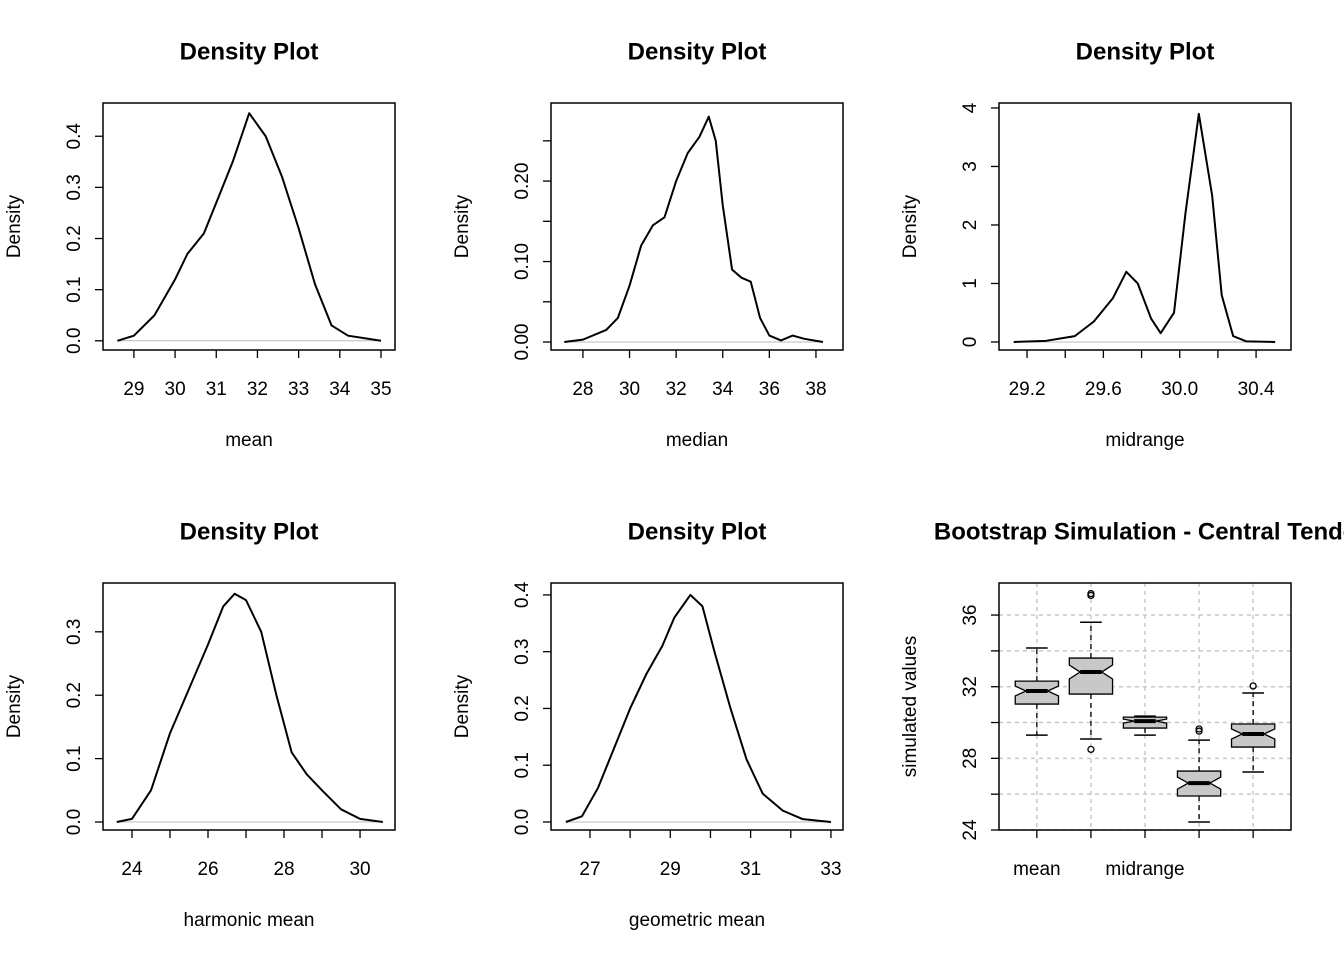  What do you see at coordinates (1256, 389) in the screenshot?
I see `x-tick-label: 30.4` at bounding box center [1256, 389].